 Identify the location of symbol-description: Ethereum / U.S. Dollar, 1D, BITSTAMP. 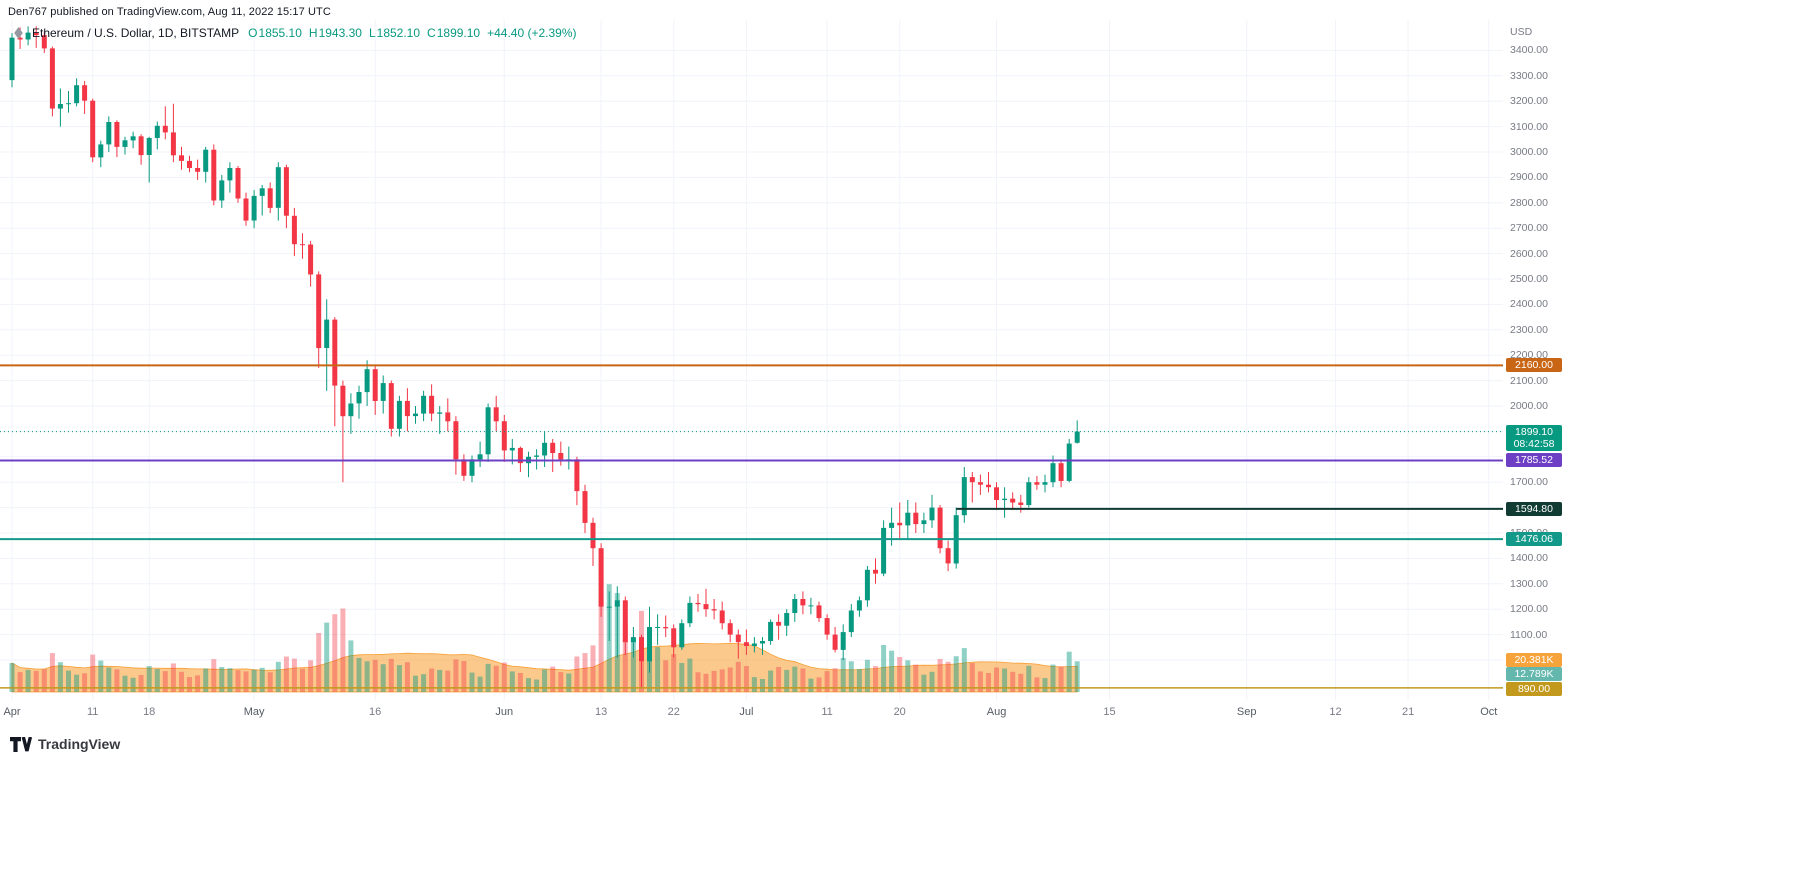
(136, 33).